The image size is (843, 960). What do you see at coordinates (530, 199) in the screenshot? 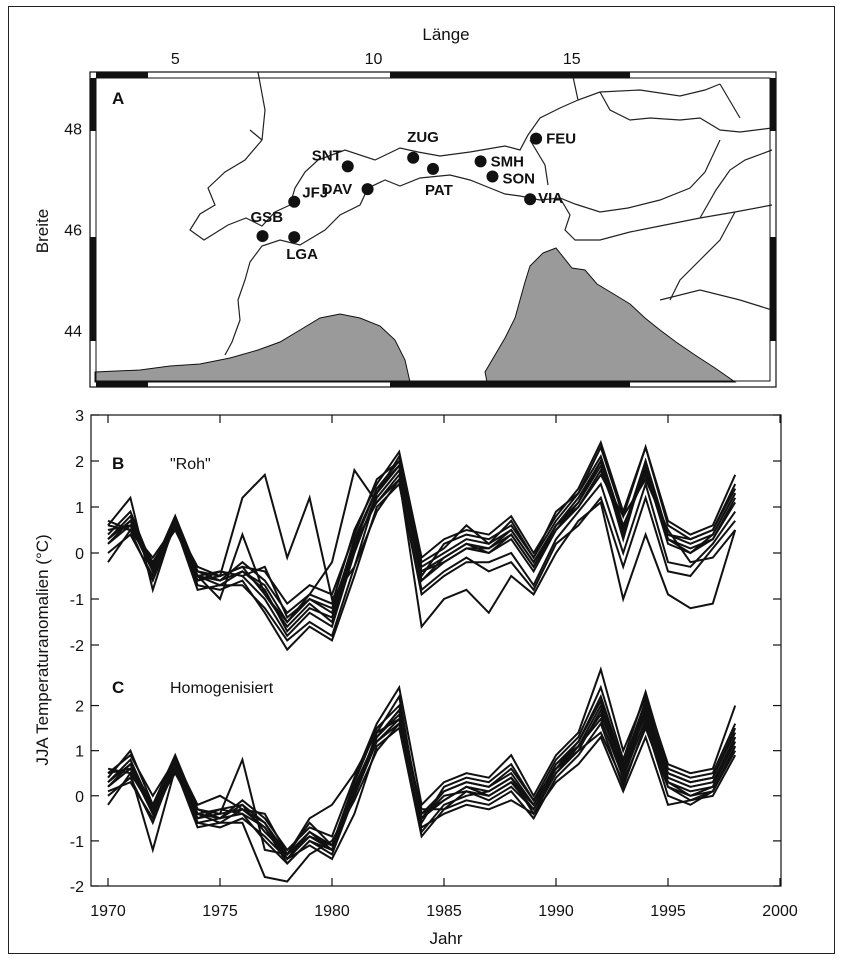
I see `station-marker-via` at bounding box center [530, 199].